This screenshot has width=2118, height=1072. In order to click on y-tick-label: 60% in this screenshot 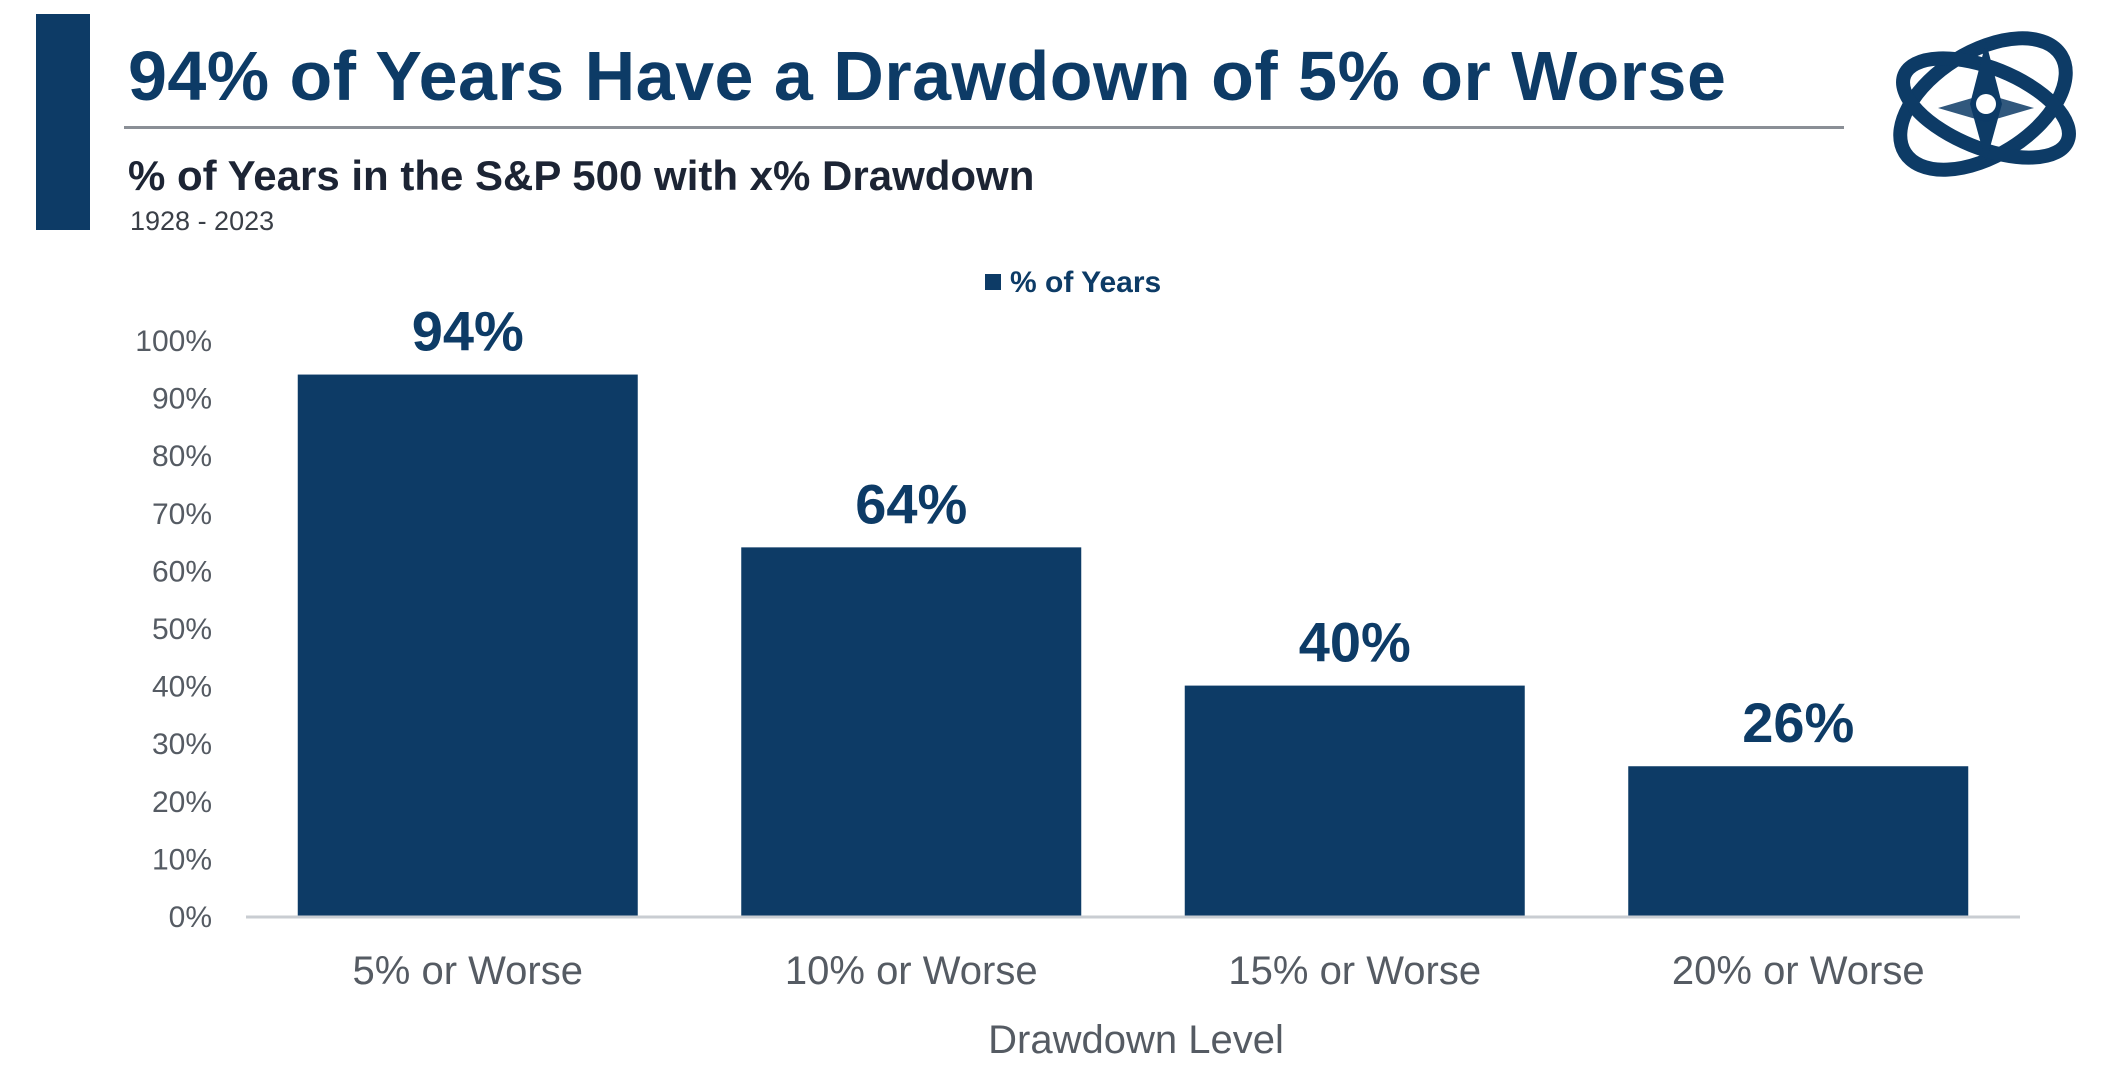, I will do `click(182, 571)`.